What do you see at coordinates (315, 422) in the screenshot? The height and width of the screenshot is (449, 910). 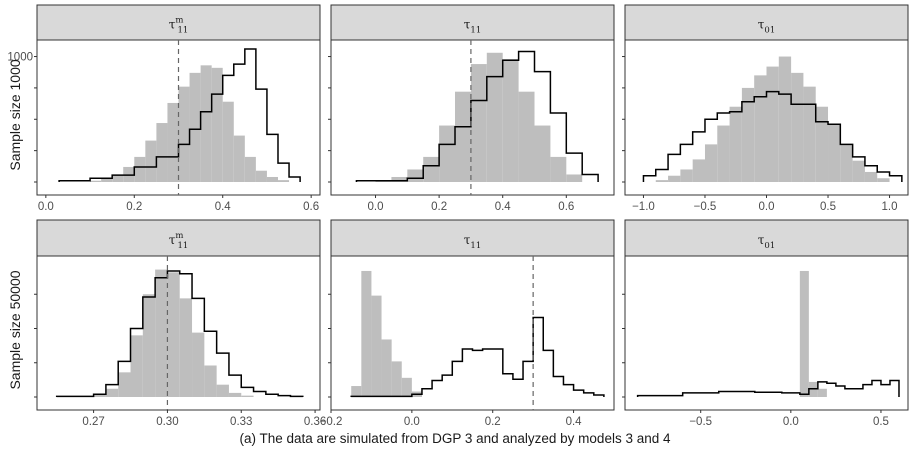 I see `x-tick-label: 0.36` at bounding box center [315, 422].